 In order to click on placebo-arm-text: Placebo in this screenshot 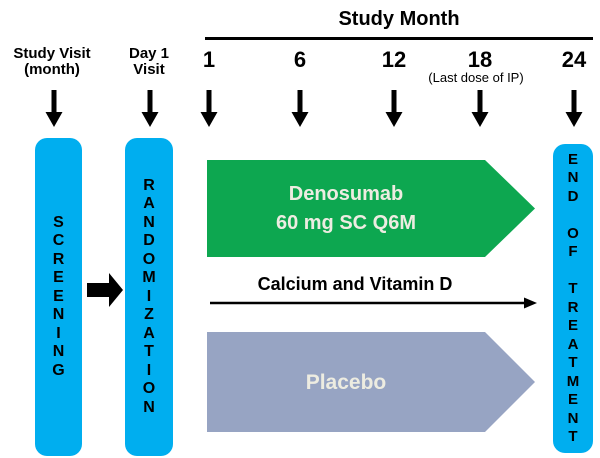, I will do `click(346, 382)`.